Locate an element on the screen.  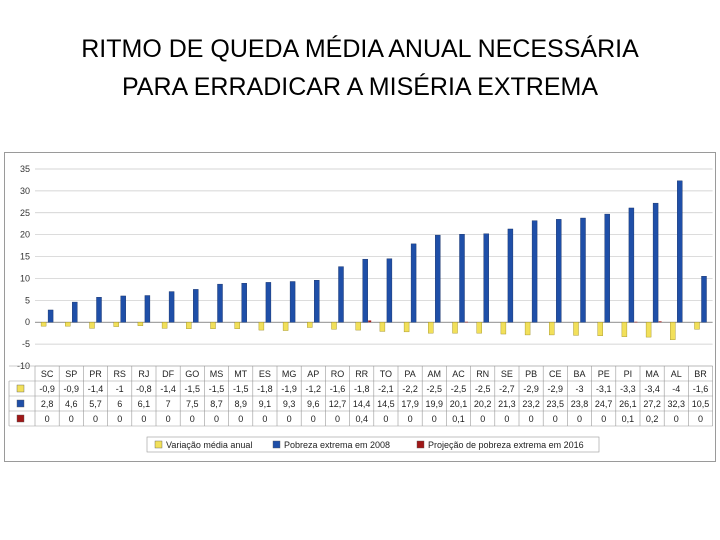
data-label: 27,2 is located at coordinates (652, 404).